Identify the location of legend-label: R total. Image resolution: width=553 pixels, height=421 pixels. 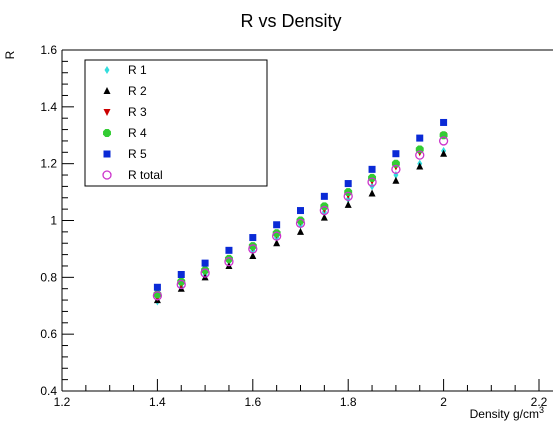
(145, 175).